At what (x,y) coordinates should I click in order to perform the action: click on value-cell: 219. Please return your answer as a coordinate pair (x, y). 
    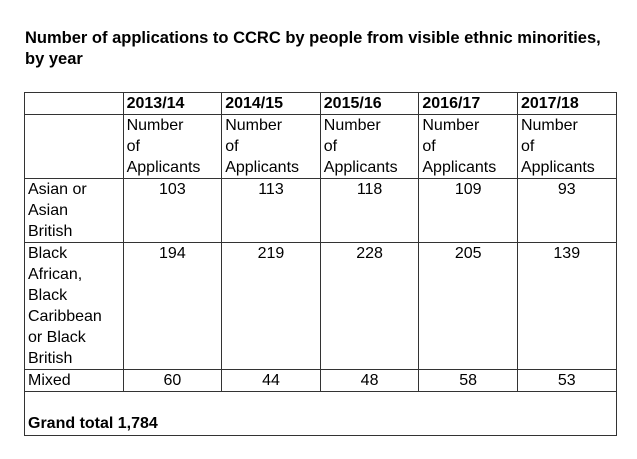
    Looking at the image, I should click on (271, 306).